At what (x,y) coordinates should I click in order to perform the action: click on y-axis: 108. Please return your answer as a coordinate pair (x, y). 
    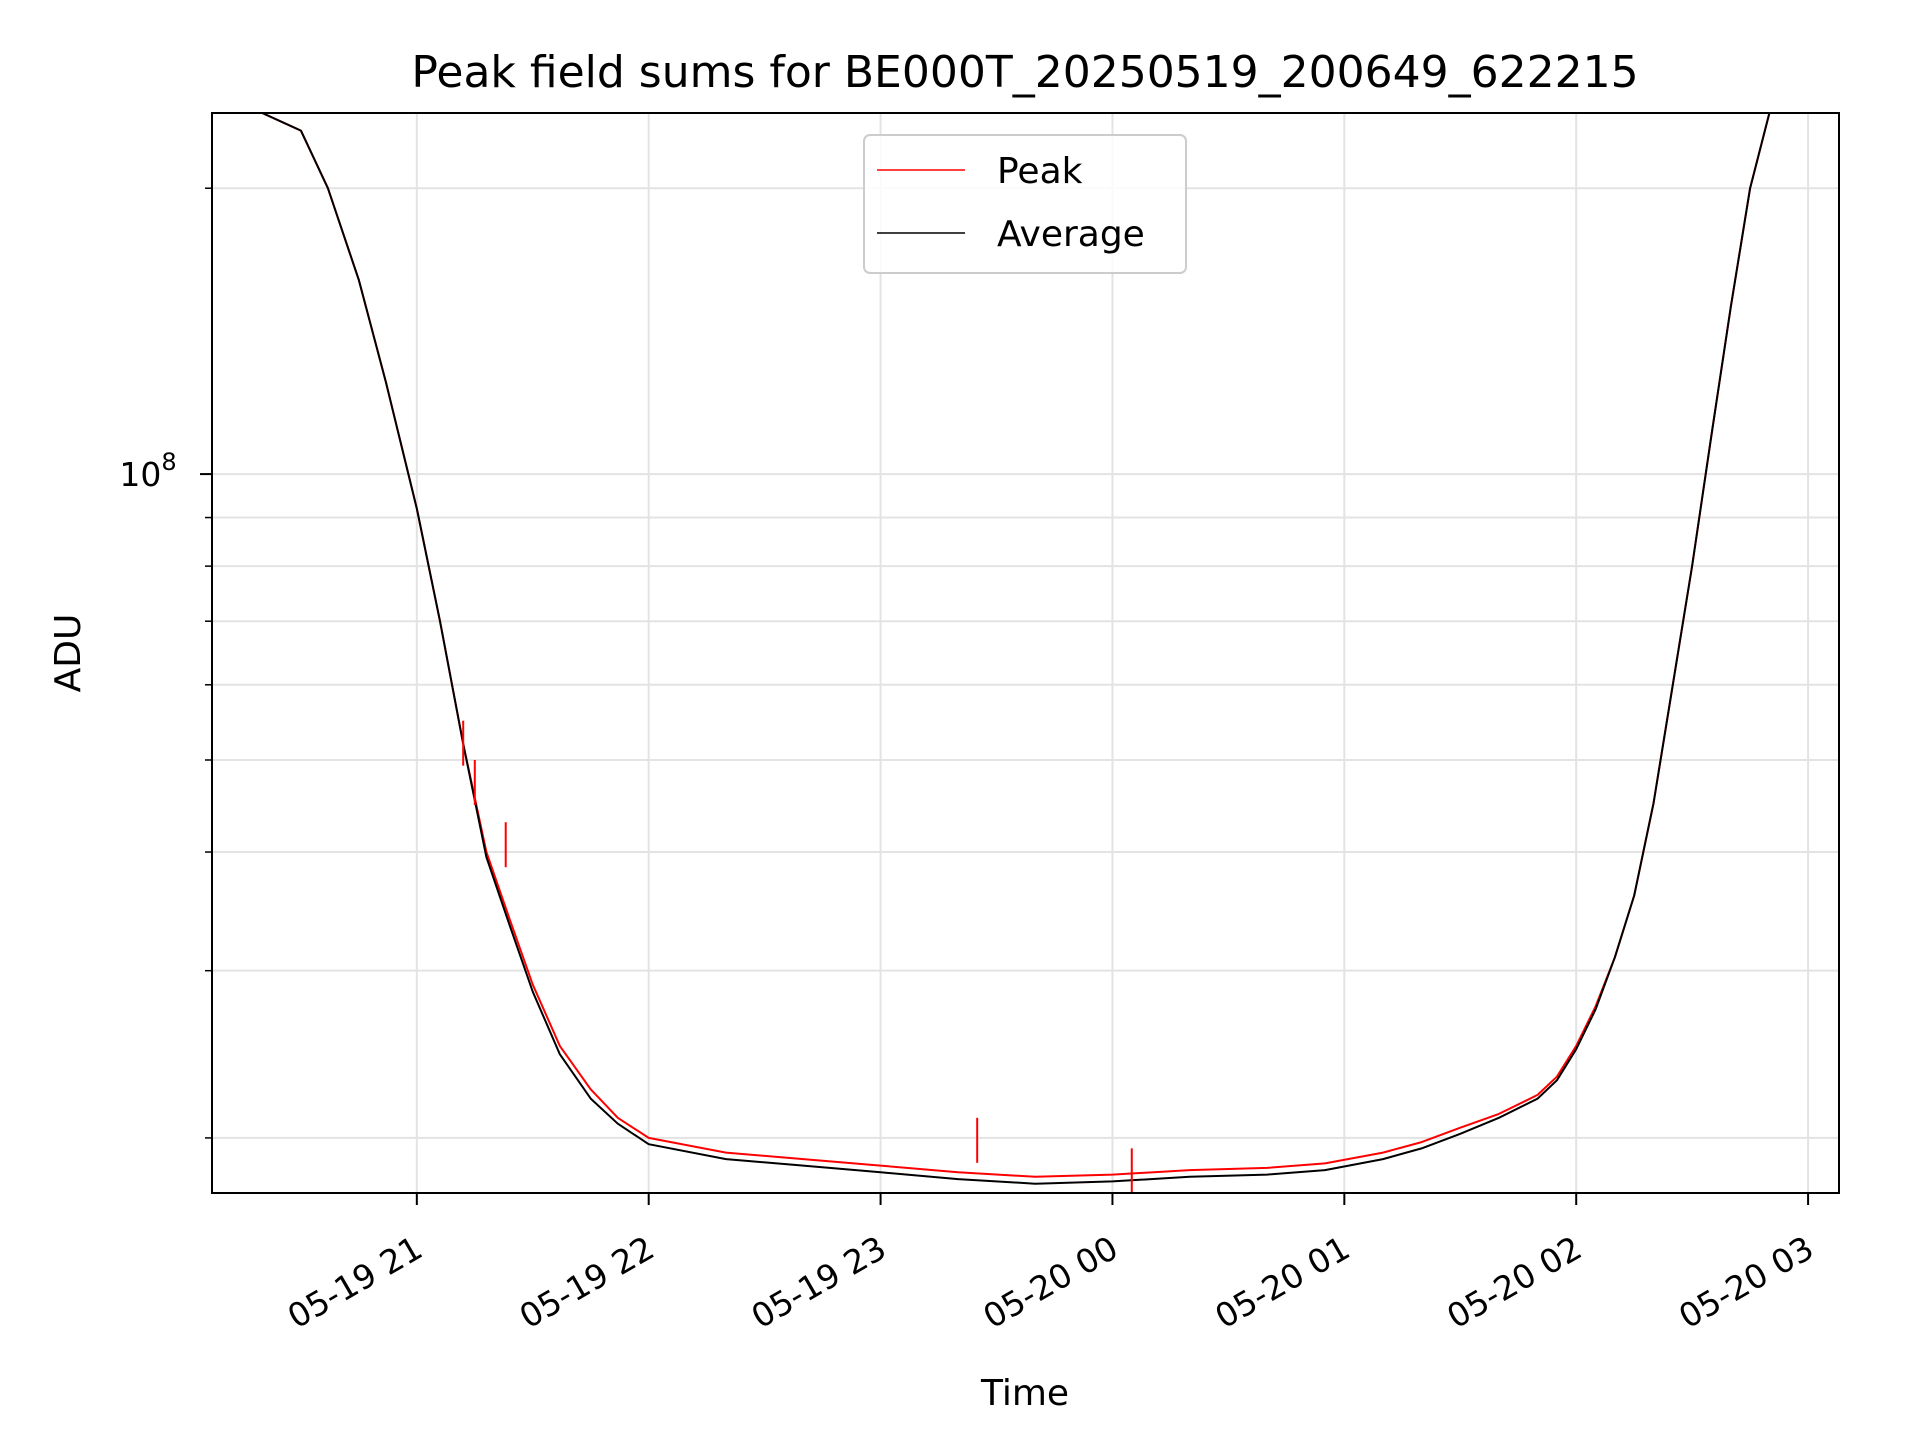
    Looking at the image, I should click on (165, 663).